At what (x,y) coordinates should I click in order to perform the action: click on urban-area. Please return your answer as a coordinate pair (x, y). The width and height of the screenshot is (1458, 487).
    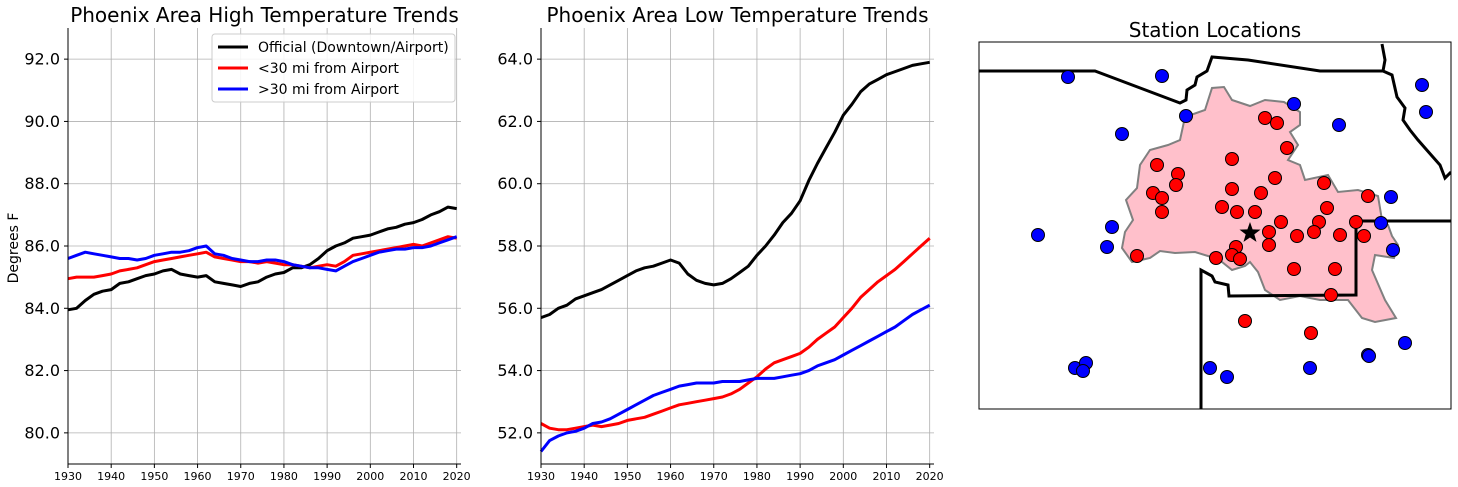
    Looking at the image, I should click on (1260, 204).